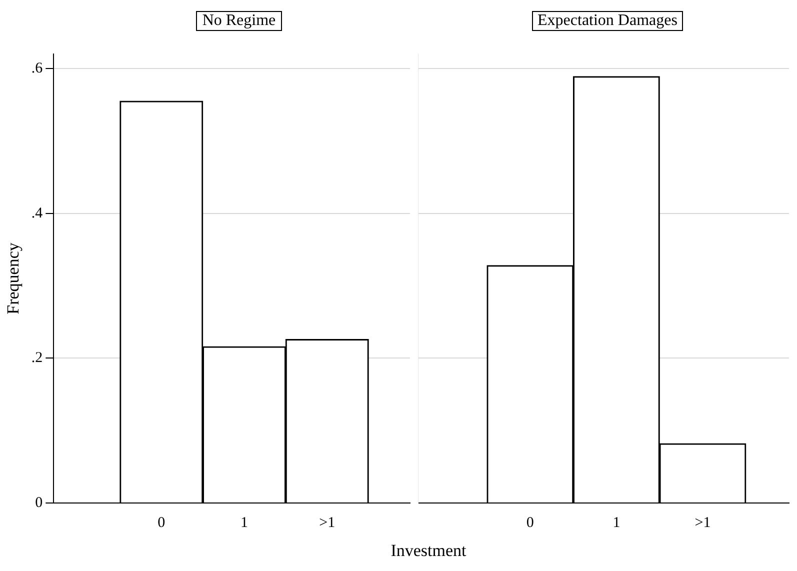 This screenshot has width=797, height=571. Describe the element at coordinates (37, 68) in the screenshot. I see `y-tick-label: .6` at that location.